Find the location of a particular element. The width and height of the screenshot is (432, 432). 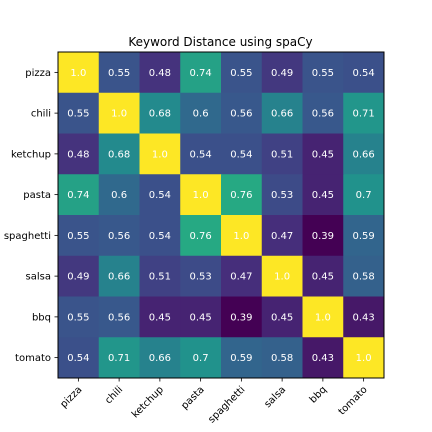

heatmap-cell-ketchup-pasta is located at coordinates (201, 154).